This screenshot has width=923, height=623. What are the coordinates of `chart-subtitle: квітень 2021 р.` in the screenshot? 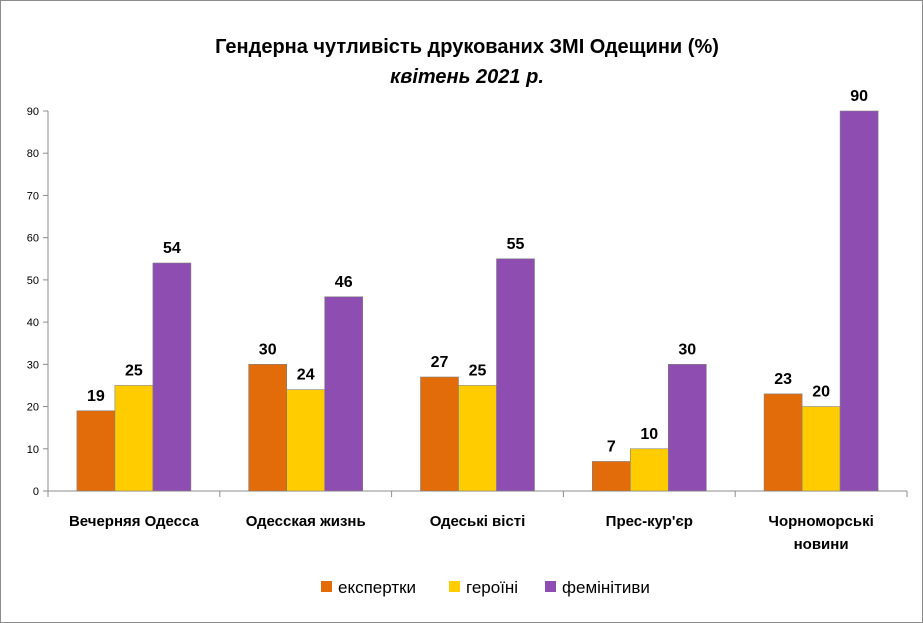 It's located at (467, 77).